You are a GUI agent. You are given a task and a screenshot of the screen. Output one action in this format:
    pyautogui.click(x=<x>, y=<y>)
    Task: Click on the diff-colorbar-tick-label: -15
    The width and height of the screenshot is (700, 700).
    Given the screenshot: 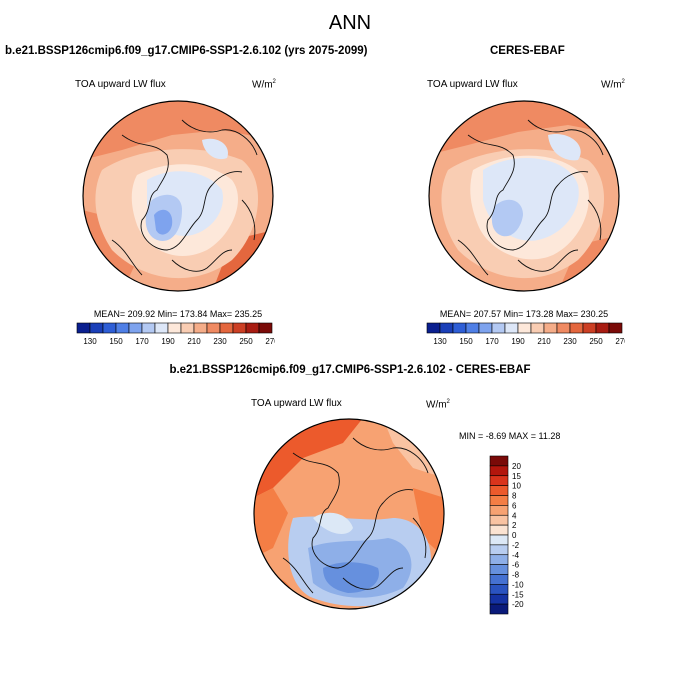 What is the action you would take?
    pyautogui.click(x=518, y=594)
    